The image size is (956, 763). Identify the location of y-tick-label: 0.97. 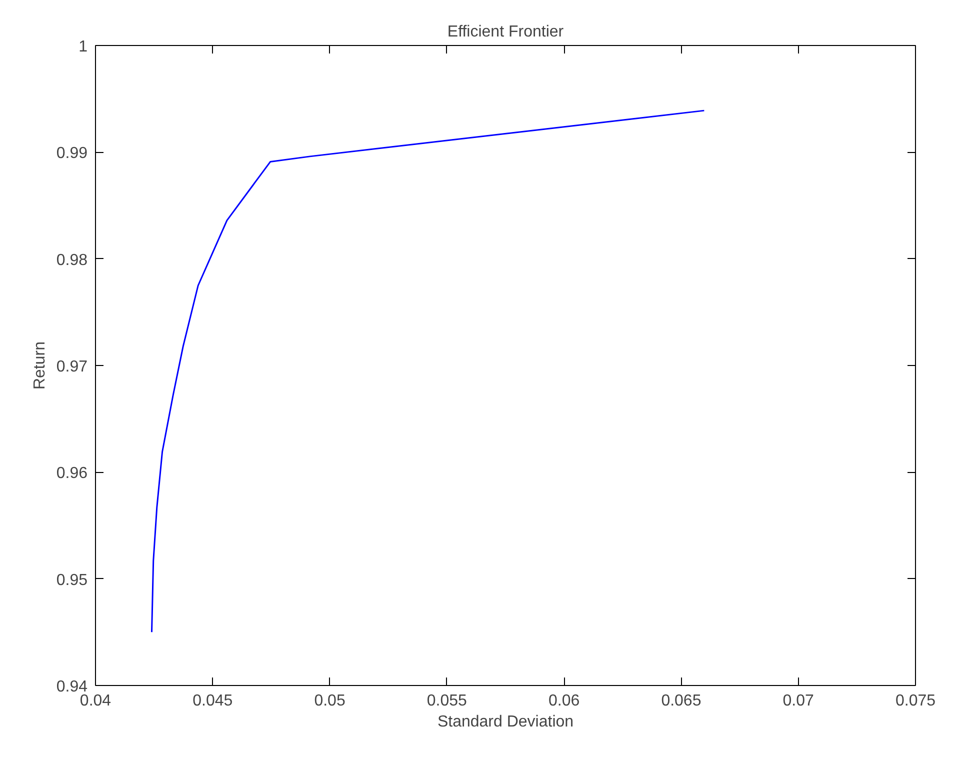
(72, 367).